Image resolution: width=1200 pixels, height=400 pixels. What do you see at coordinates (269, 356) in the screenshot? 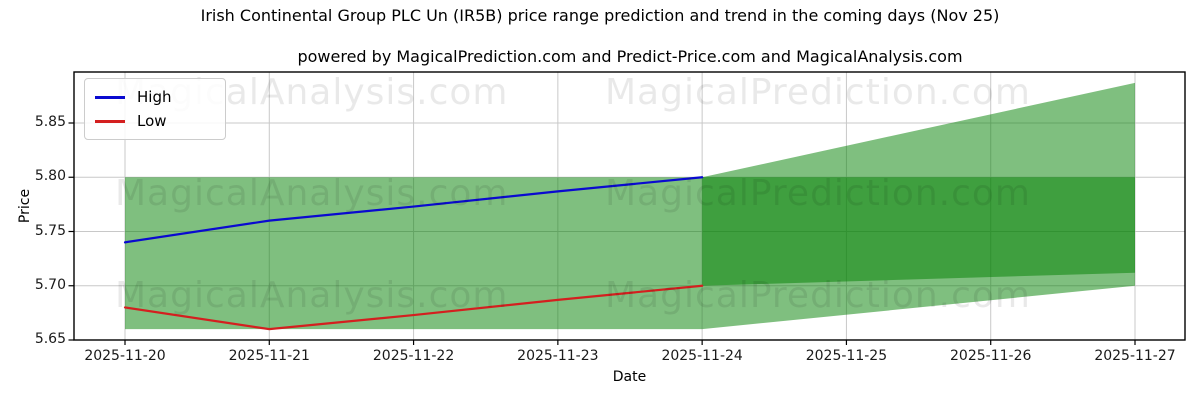
I see `x-tick-label: 2025-11-21` at bounding box center [269, 356].